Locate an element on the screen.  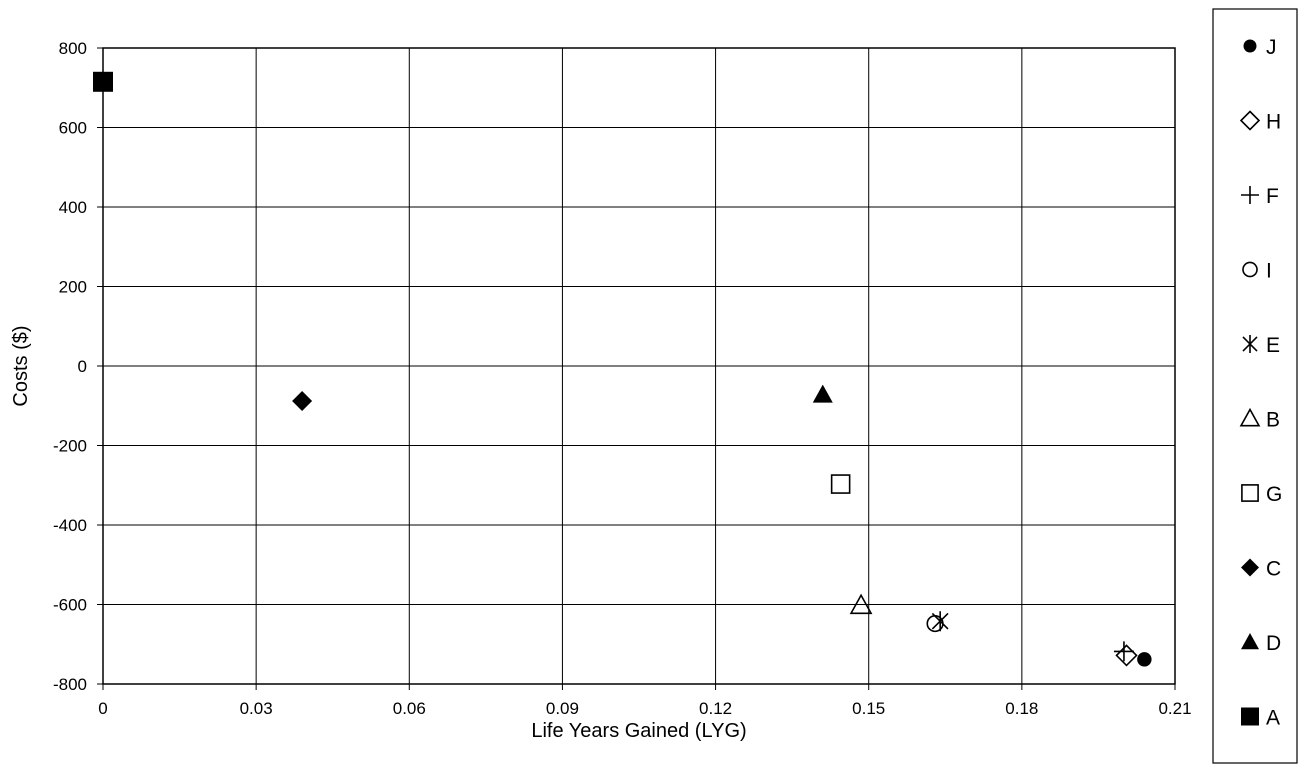
data-point-j is located at coordinates (1144, 659).